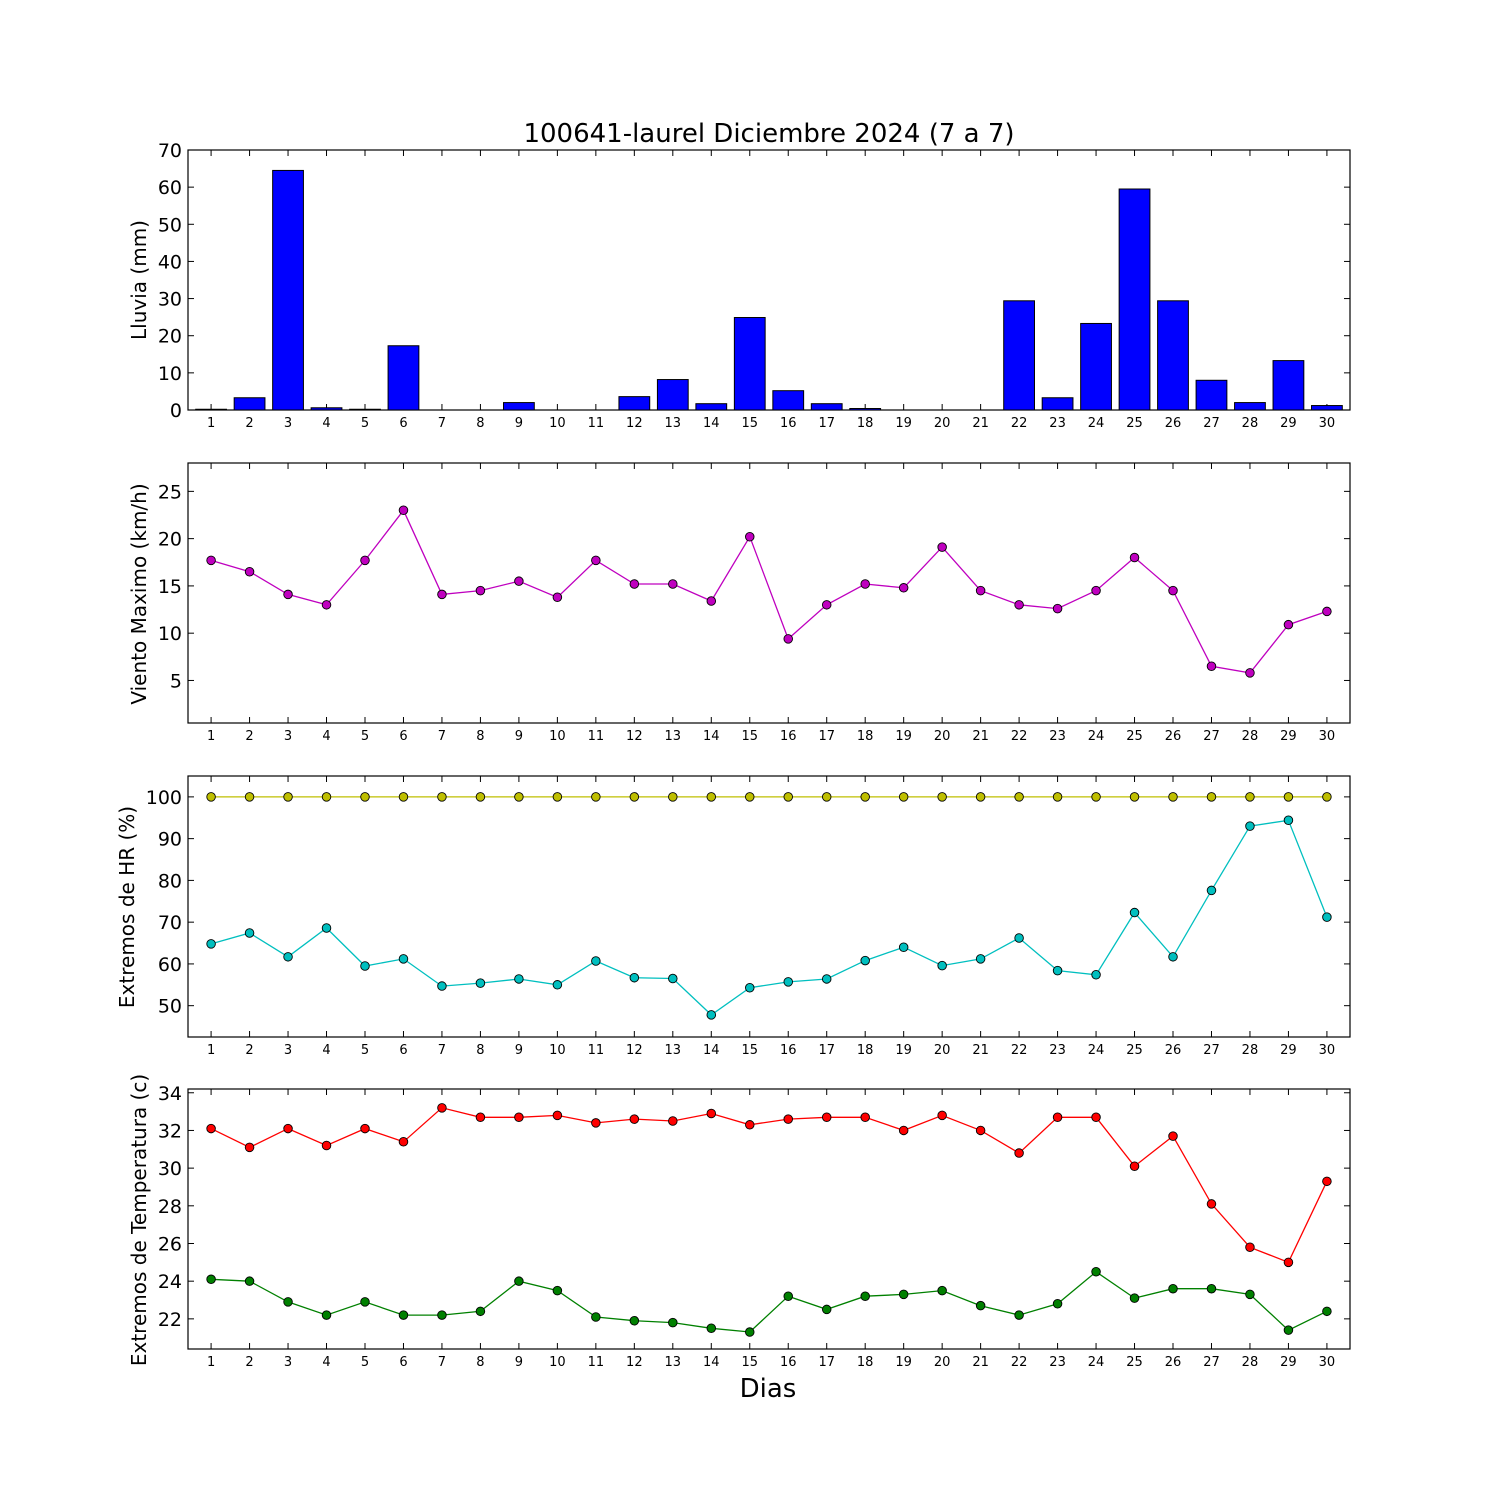 Image resolution: width=1500 pixels, height=1500 pixels. Describe the element at coordinates (634, 423) in the screenshot. I see `rain-xtick-label: 12` at that location.